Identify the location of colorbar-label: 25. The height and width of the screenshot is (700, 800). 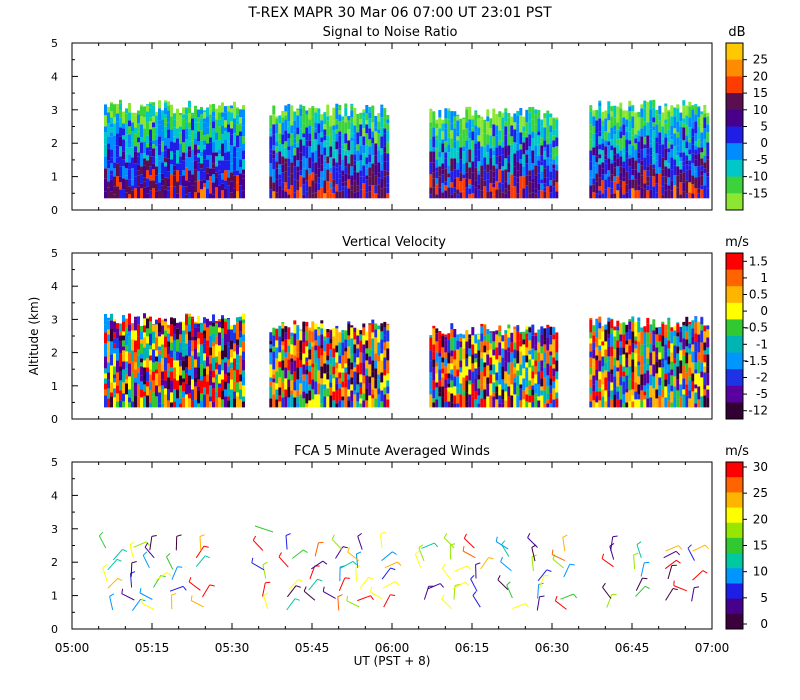
(760, 60).